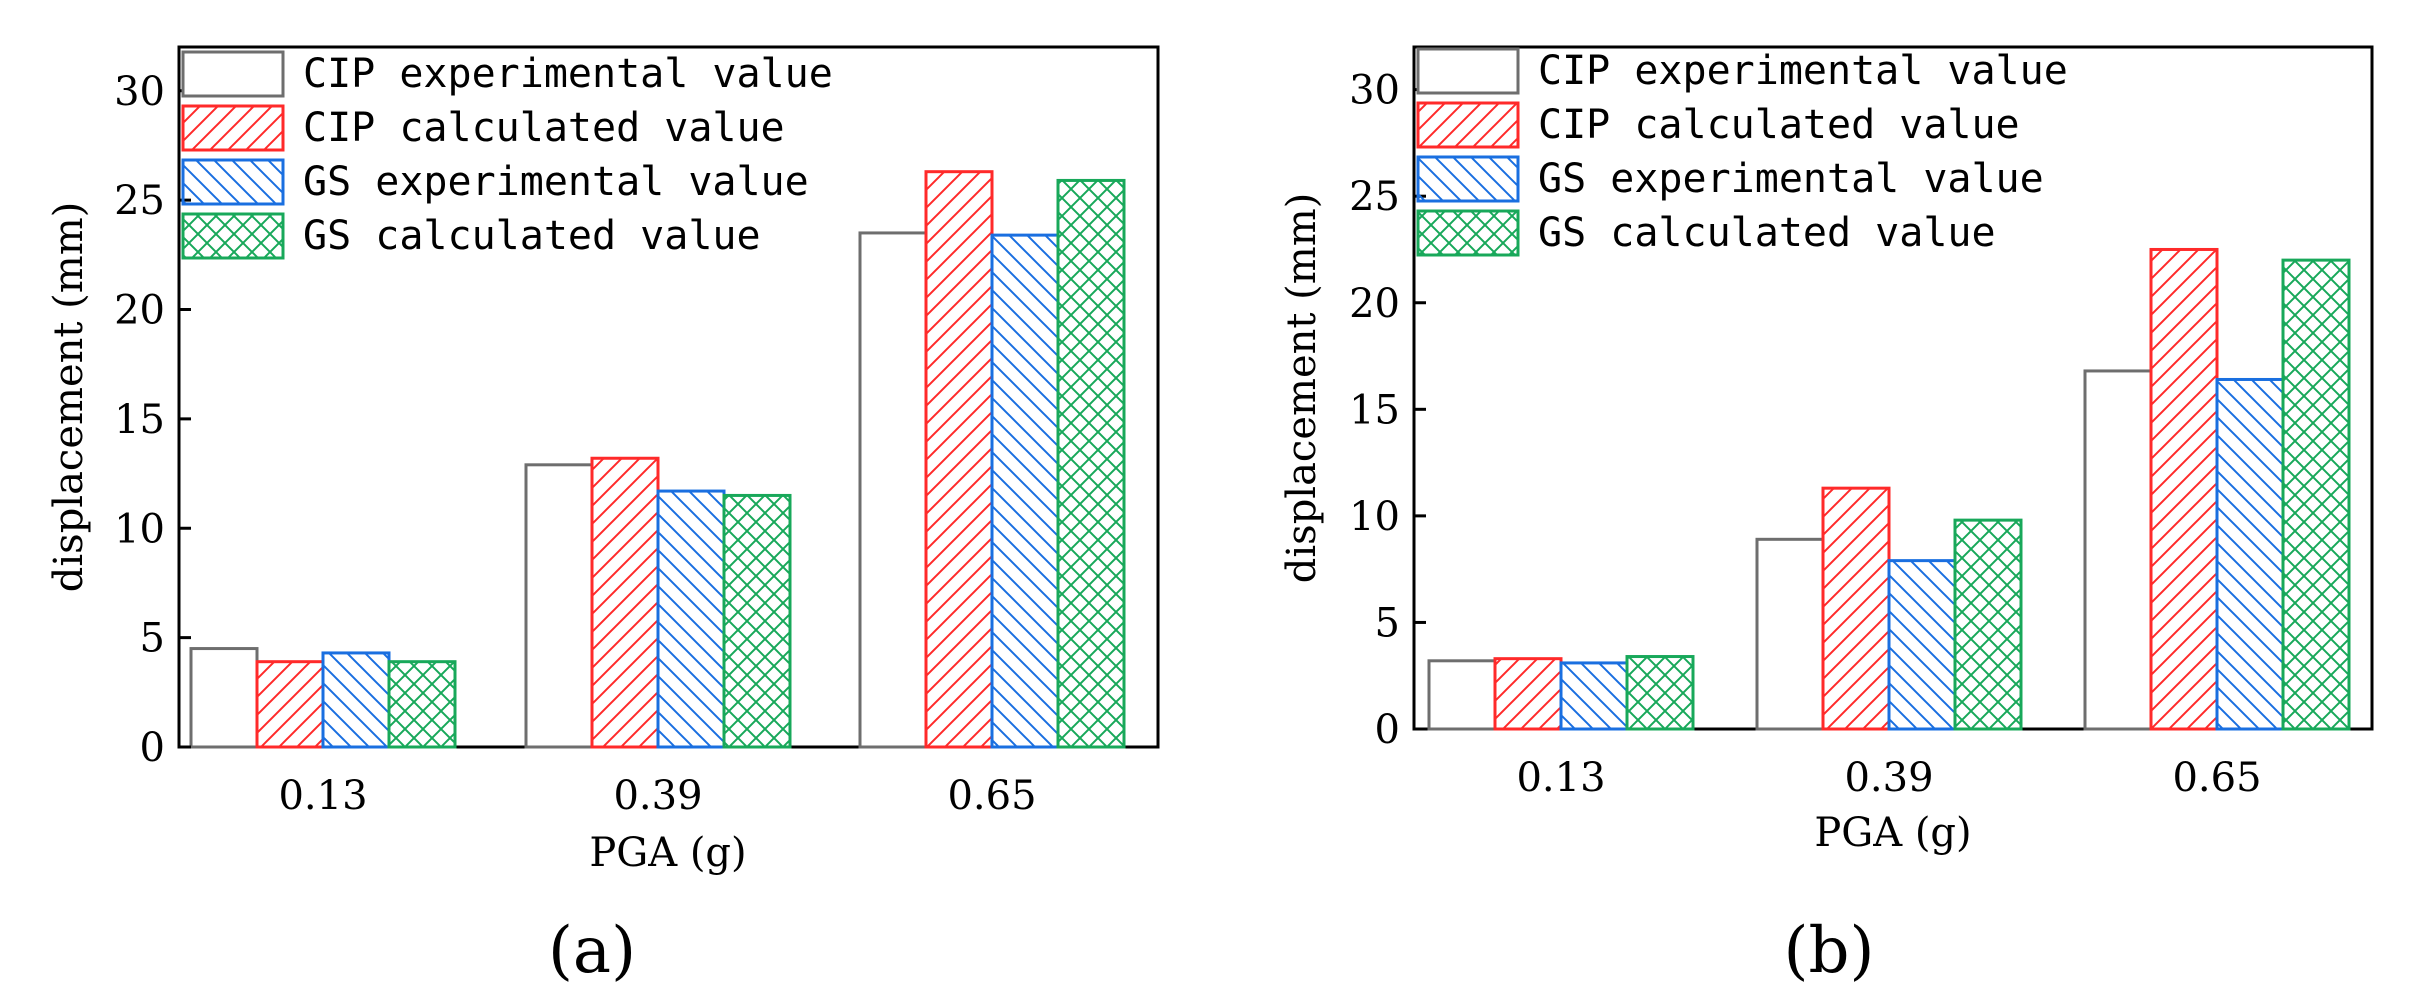 Image resolution: width=2414 pixels, height=1008 pixels. Describe the element at coordinates (1829, 951) in the screenshot. I see `panel-label-b: (b)` at that location.